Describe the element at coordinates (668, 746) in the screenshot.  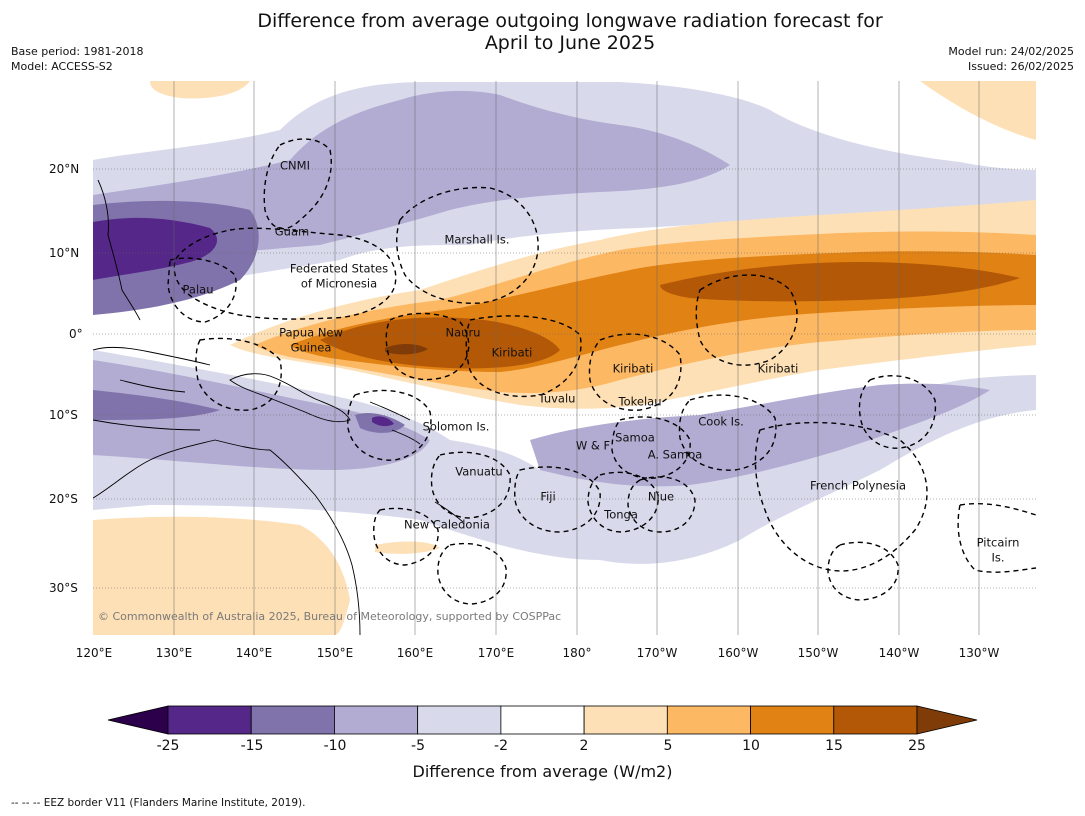
I see `colorbar-tick: 5` at that location.